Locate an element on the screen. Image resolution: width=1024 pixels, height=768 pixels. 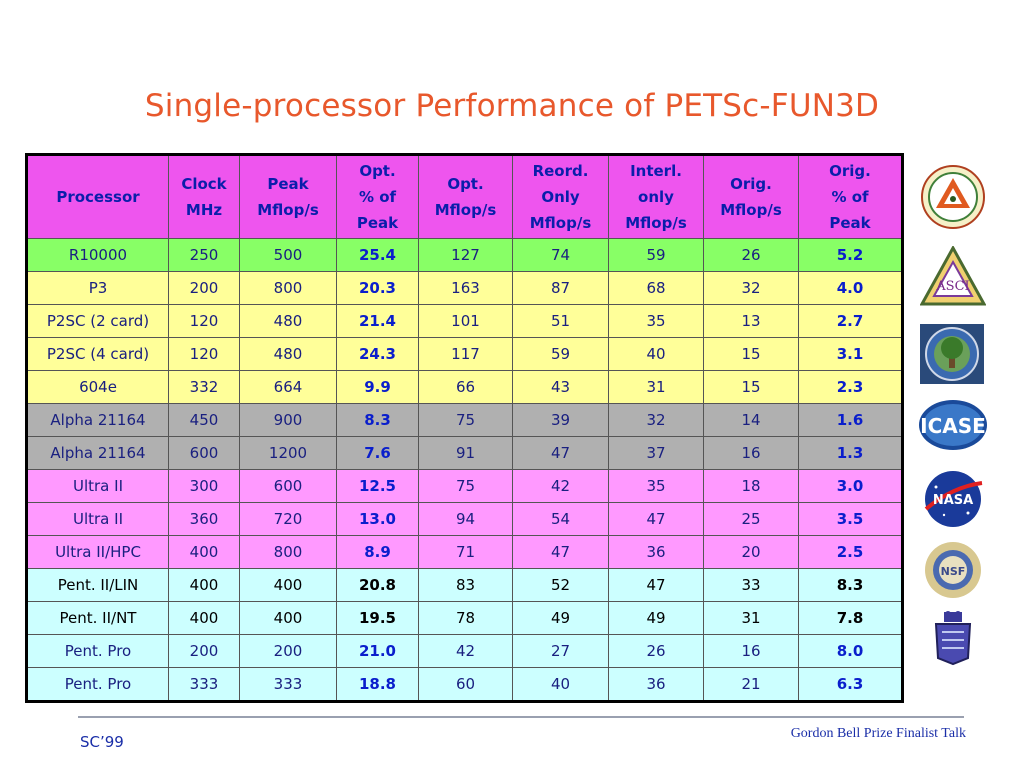
table-cell: 5.2 is located at coordinates (850, 255).